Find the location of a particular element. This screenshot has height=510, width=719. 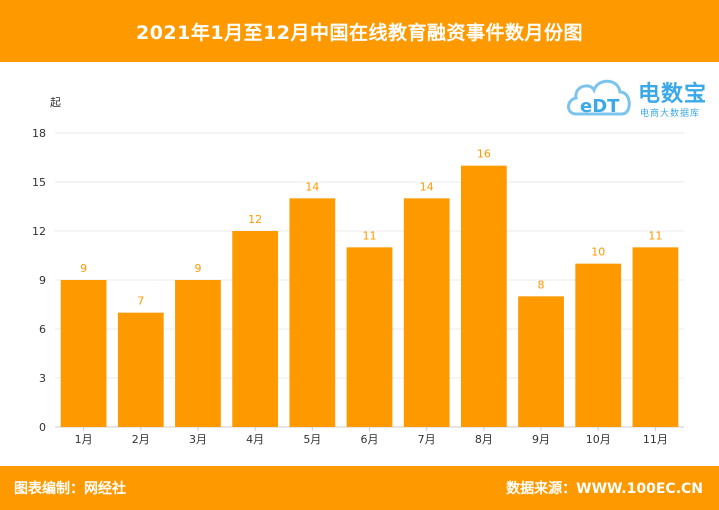

y-tick-label: 15 is located at coordinates (39, 182).